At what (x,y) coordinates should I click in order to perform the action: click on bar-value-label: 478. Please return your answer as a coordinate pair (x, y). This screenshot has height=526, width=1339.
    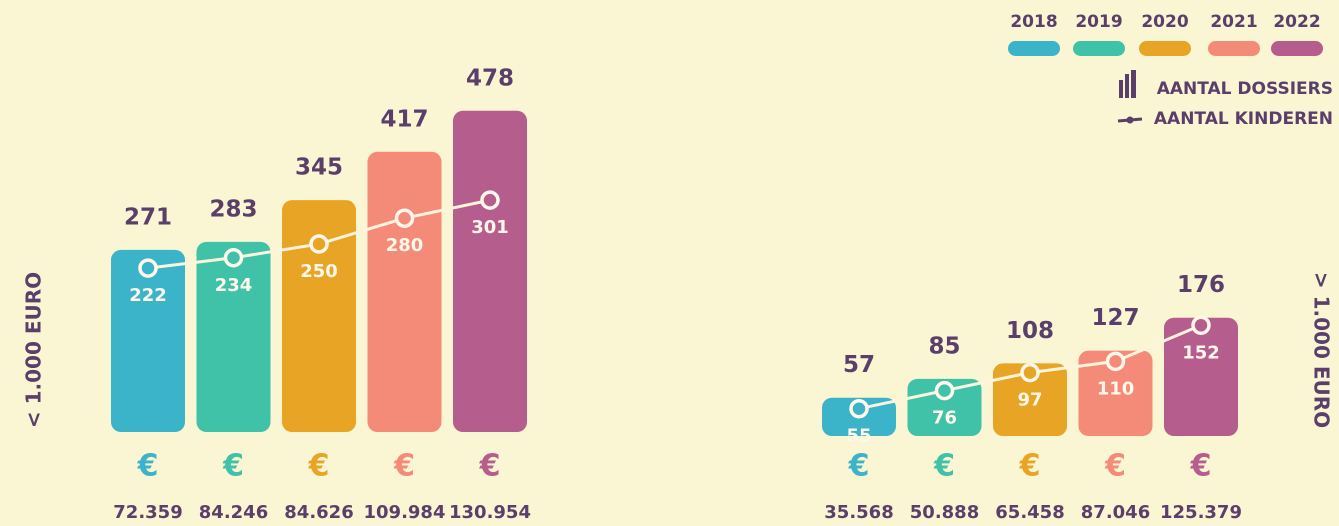
    Looking at the image, I should click on (490, 78).